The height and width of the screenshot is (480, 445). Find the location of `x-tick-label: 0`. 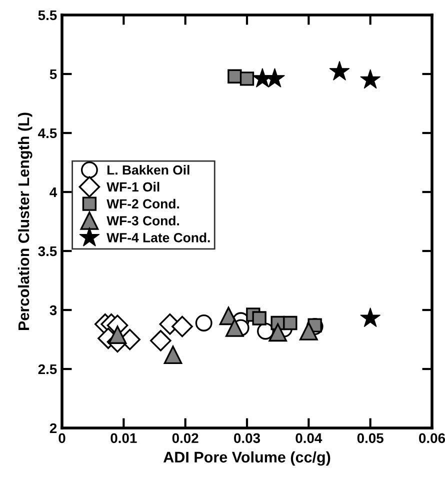

x-tick-label: 0 is located at coordinates (62, 438).